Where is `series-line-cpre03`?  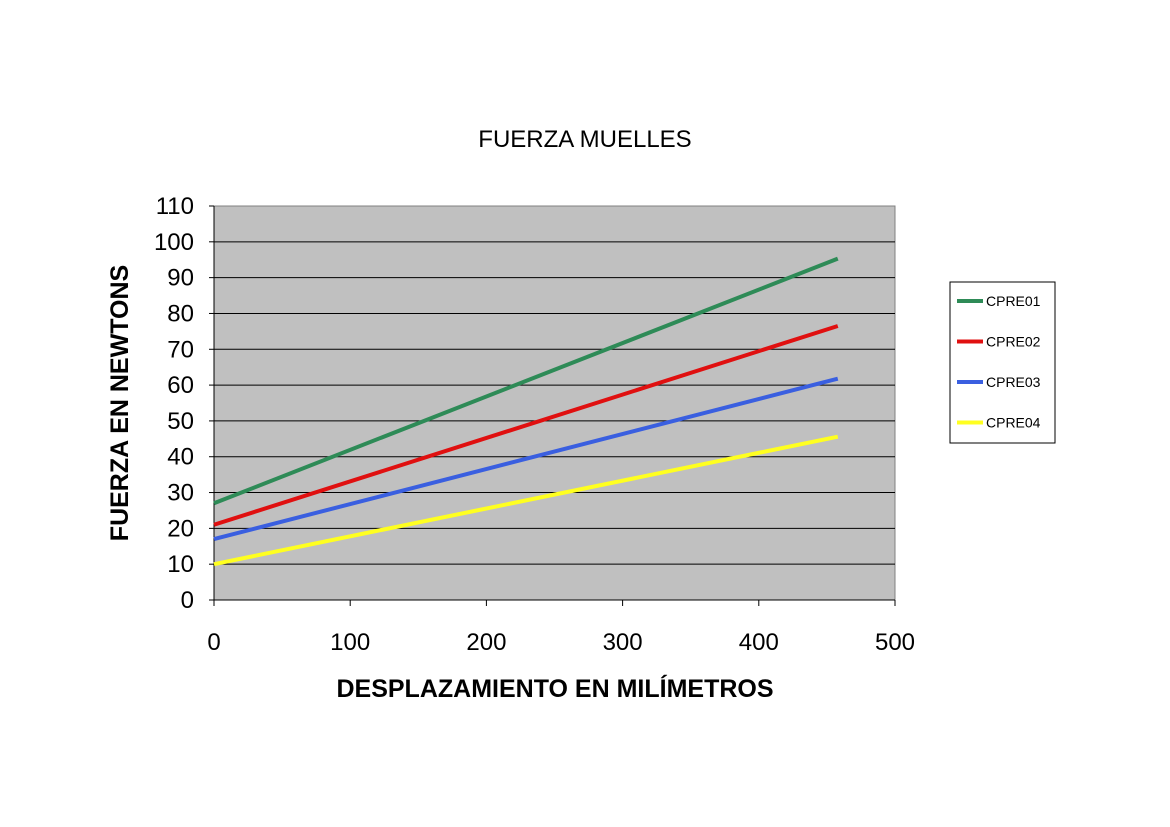
series-line-cpre03 is located at coordinates (526, 459).